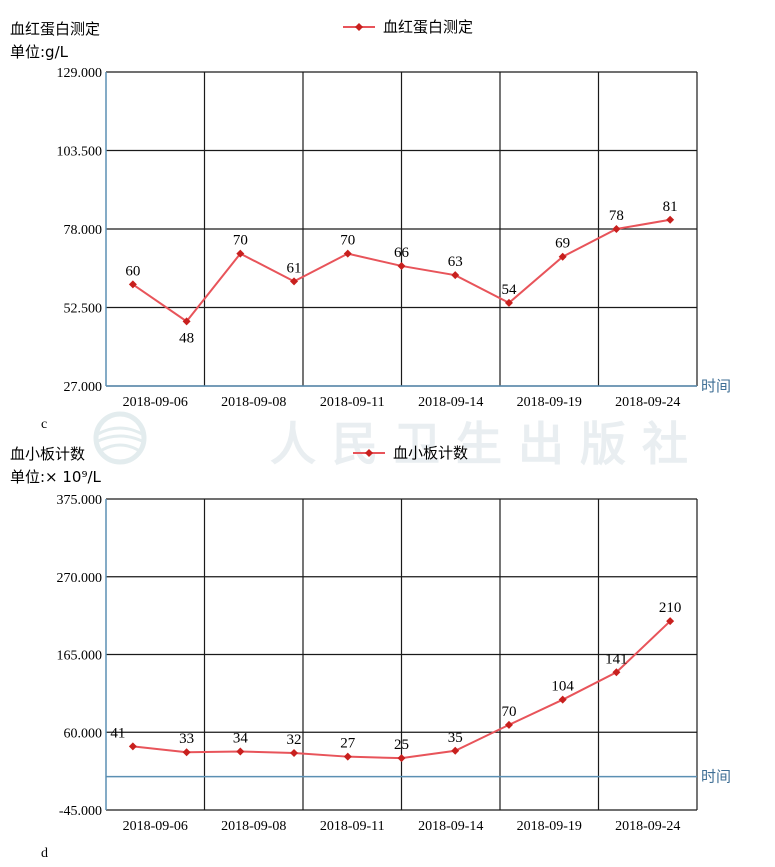 Image resolution: width=775 pixels, height=867 pixels. What do you see at coordinates (80, 656) in the screenshot?
I see `y-tick-label: 165.000` at bounding box center [80, 656].